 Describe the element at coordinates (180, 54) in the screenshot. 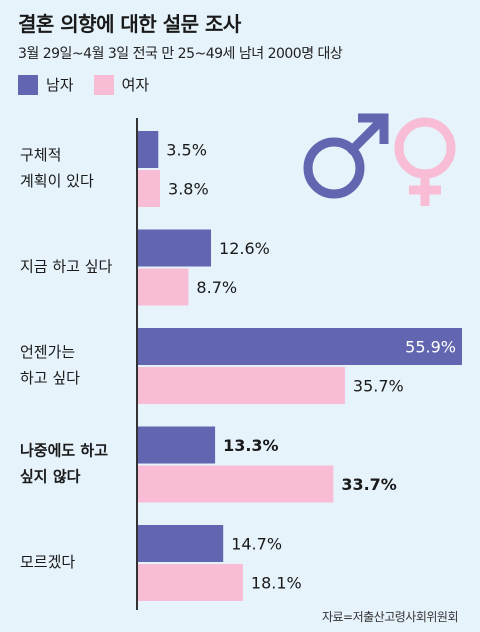

I see `chart-subtitle: 3월 29일~4월 3일 전국 만 25~49세 남녀 2000명 대상` at that location.